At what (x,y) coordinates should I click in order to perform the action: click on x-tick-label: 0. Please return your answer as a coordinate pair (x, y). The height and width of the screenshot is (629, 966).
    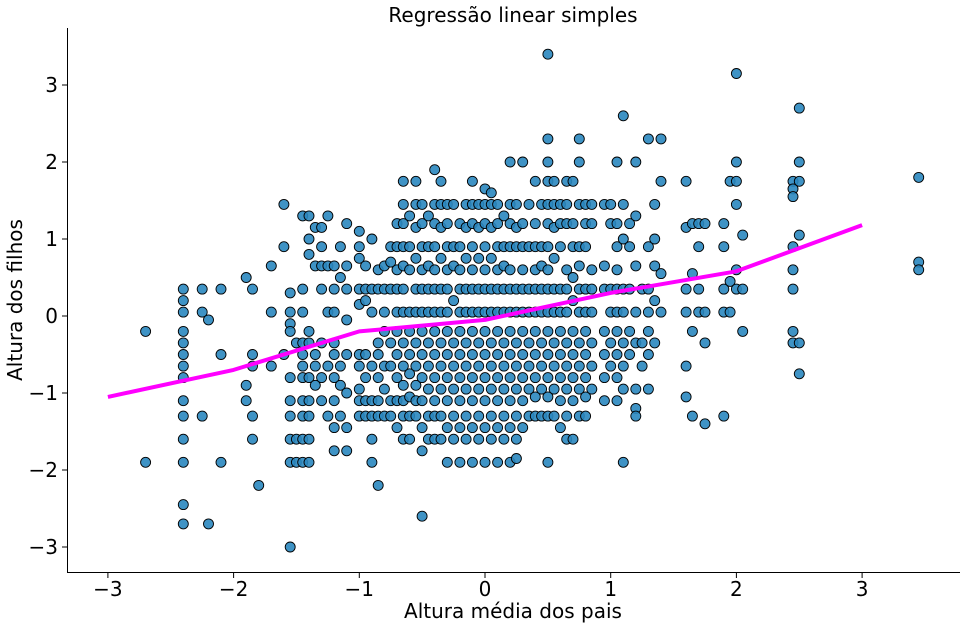
    Looking at the image, I should click on (485, 589).